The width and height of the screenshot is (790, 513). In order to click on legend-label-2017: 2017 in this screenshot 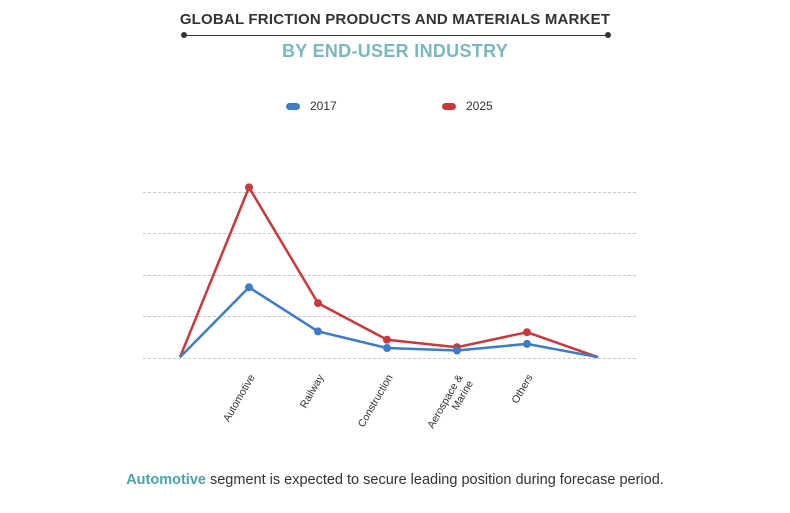, I will do `click(323, 106)`.